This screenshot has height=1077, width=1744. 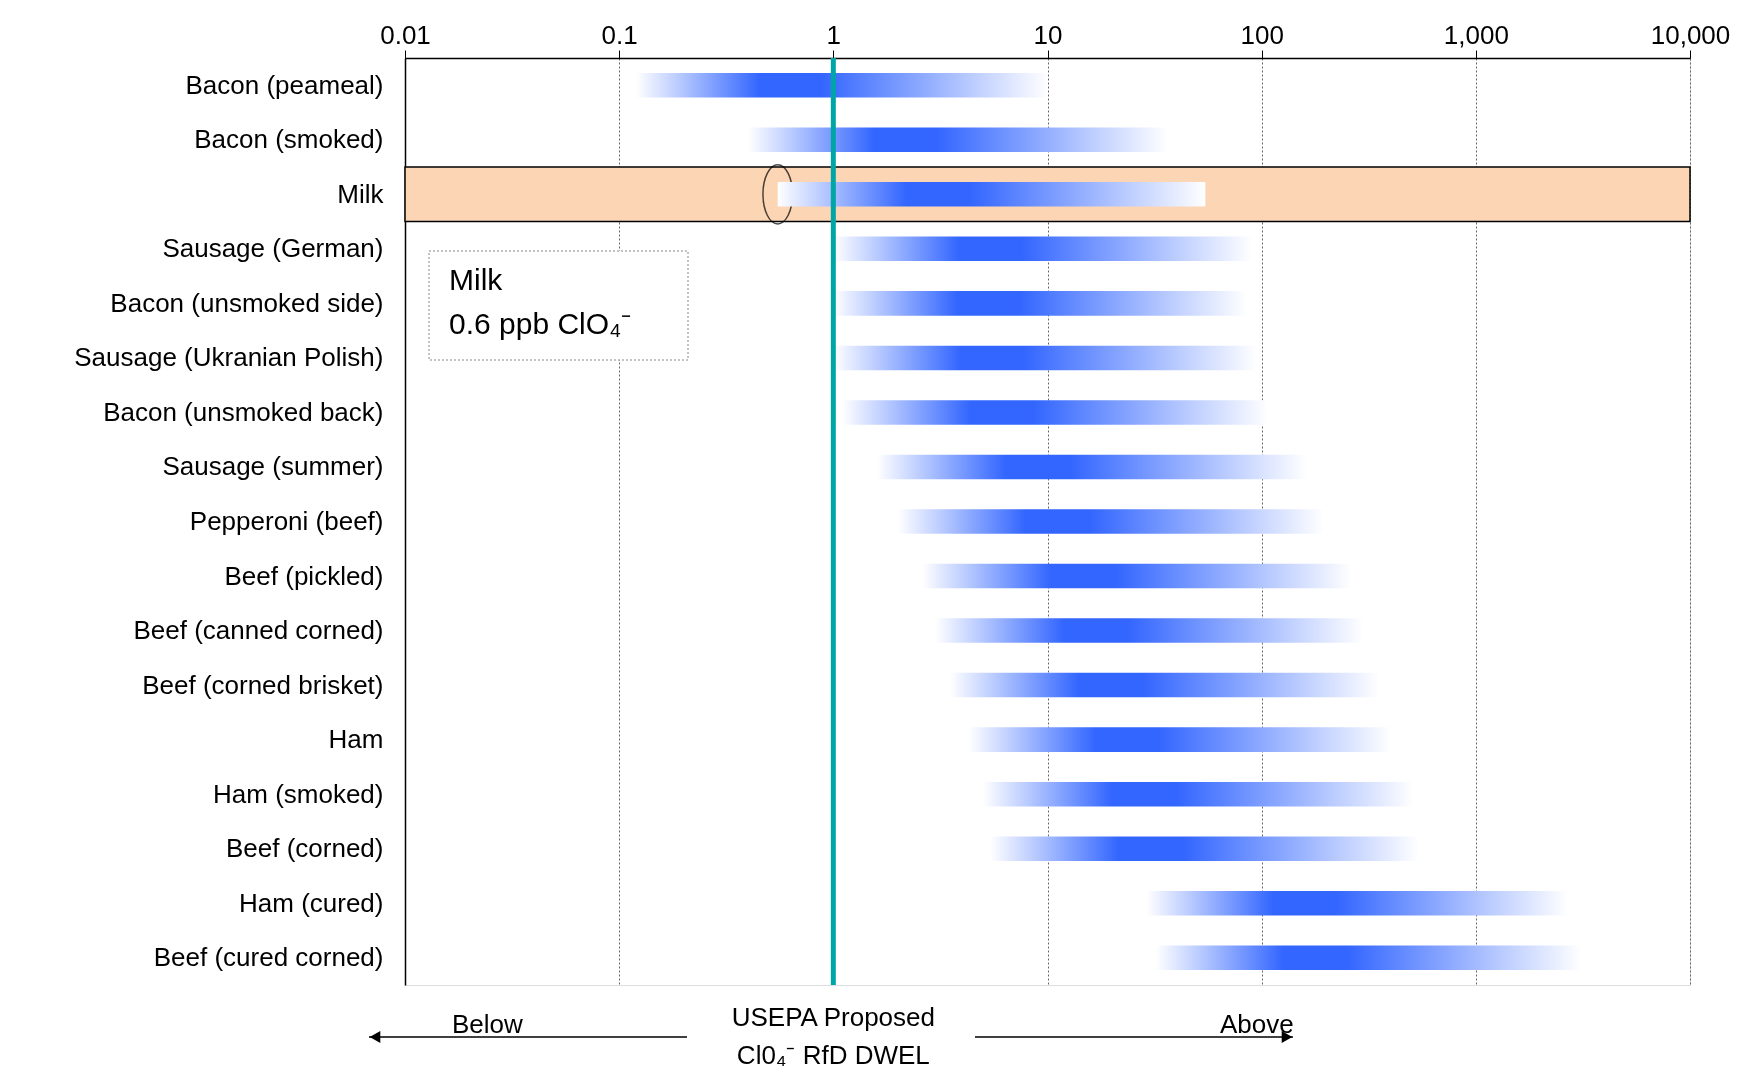 I want to click on x-tick-label: 0.01, so click(x=405, y=34).